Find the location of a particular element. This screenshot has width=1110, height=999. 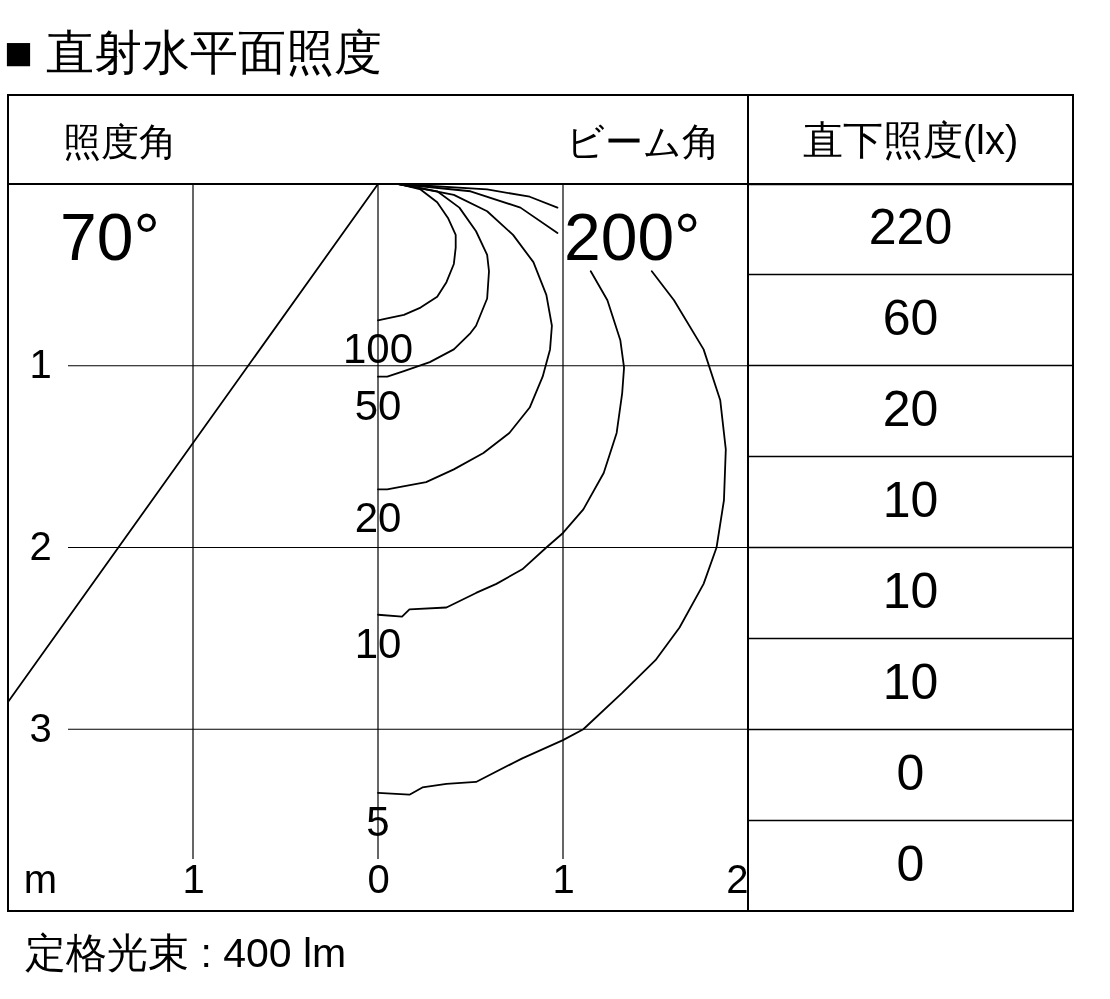

text: 直下照度(lx) is located at coordinates (910, 140).